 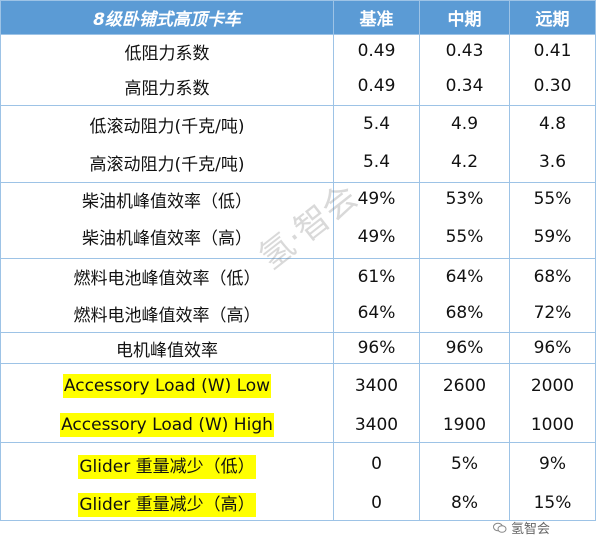 What do you see at coordinates (167, 17) in the screenshot?
I see `table-title: 8级卧铺式高顶卡车` at bounding box center [167, 17].